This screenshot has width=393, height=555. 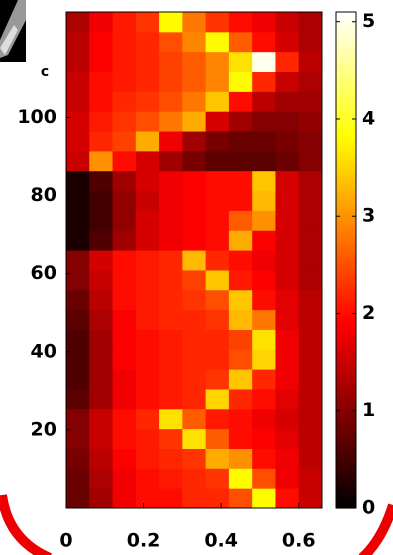 What do you see at coordinates (44, 273) in the screenshot?
I see `y-tick-label: 60` at bounding box center [44, 273].